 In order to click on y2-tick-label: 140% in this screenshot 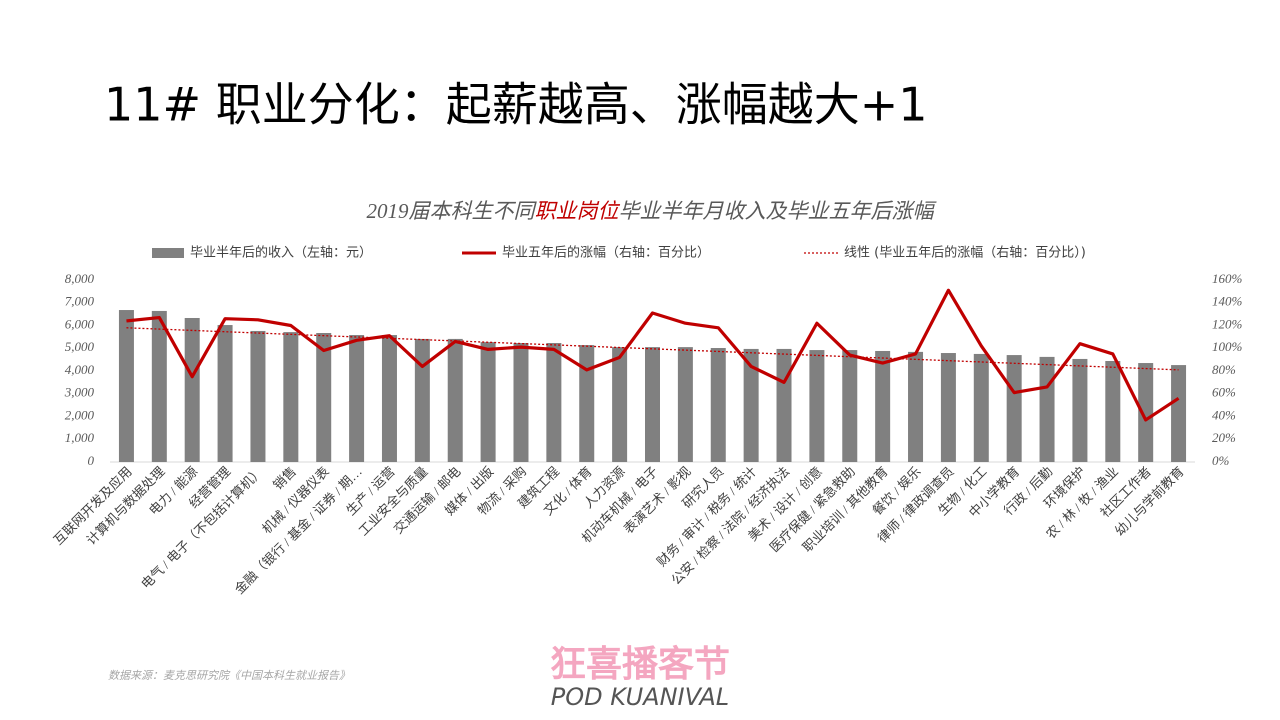, I will do `click(1227, 301)`.